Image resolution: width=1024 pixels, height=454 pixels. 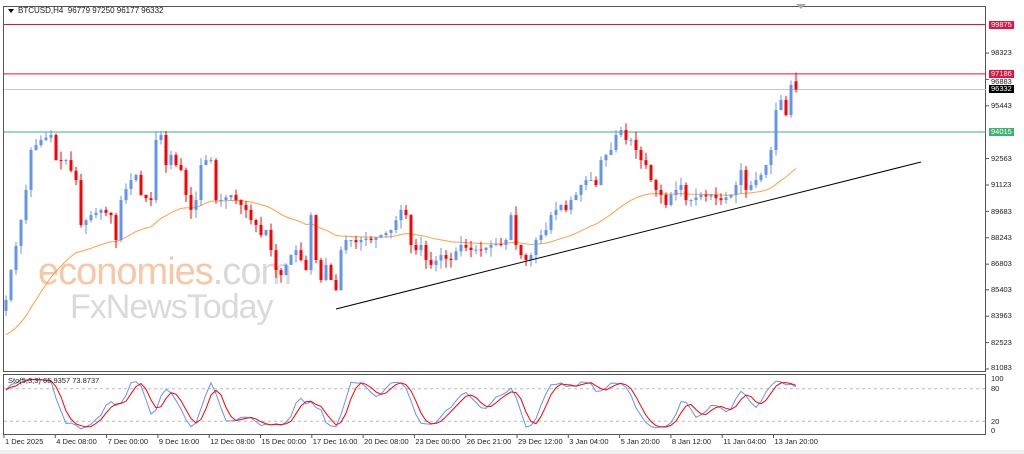 What do you see at coordinates (179, 441) in the screenshot?
I see `time-axis-label: 9 Dec 16:00` at bounding box center [179, 441].